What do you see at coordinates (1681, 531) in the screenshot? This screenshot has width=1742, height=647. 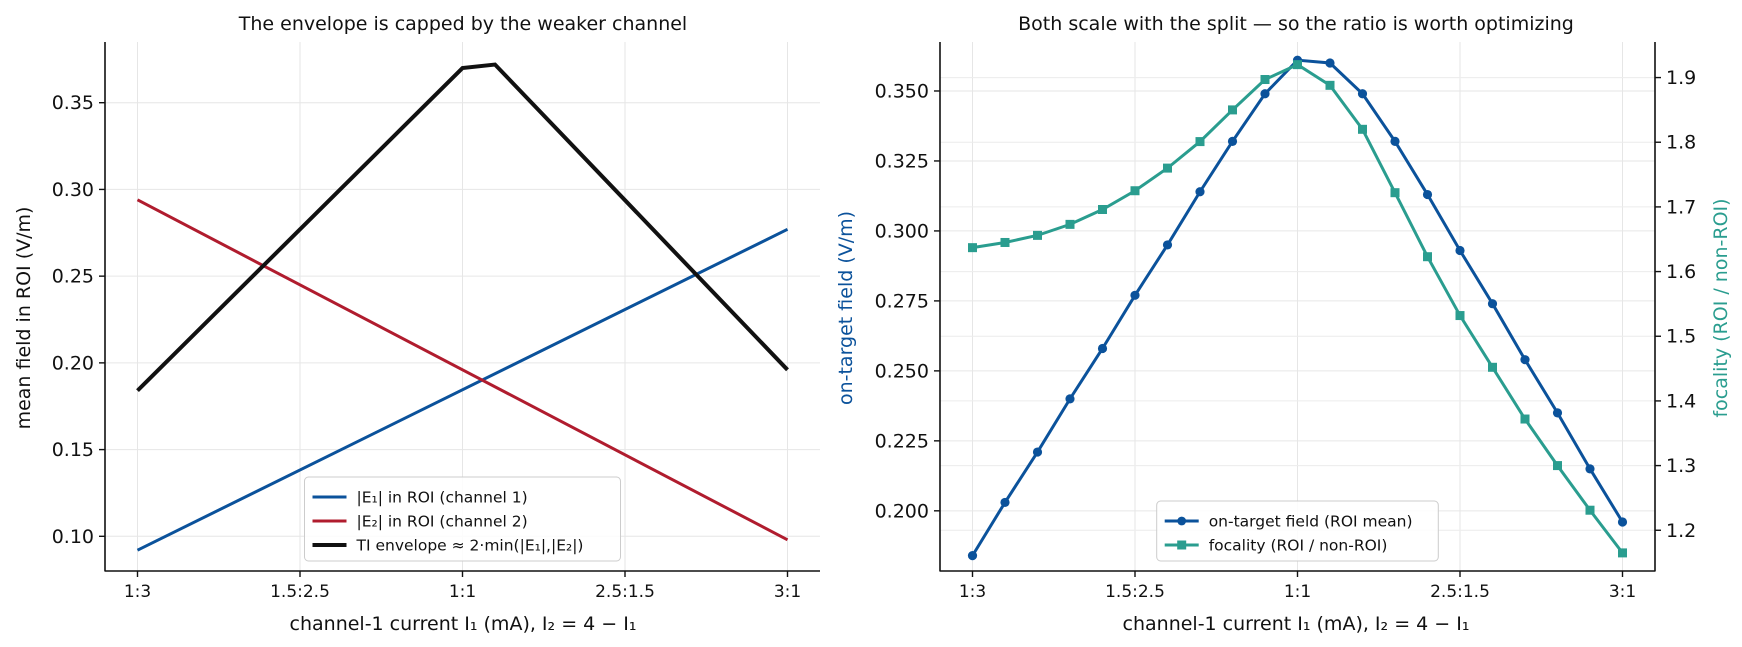 I see `right-y-right-tick-label: 1.2` at bounding box center [1681, 531].